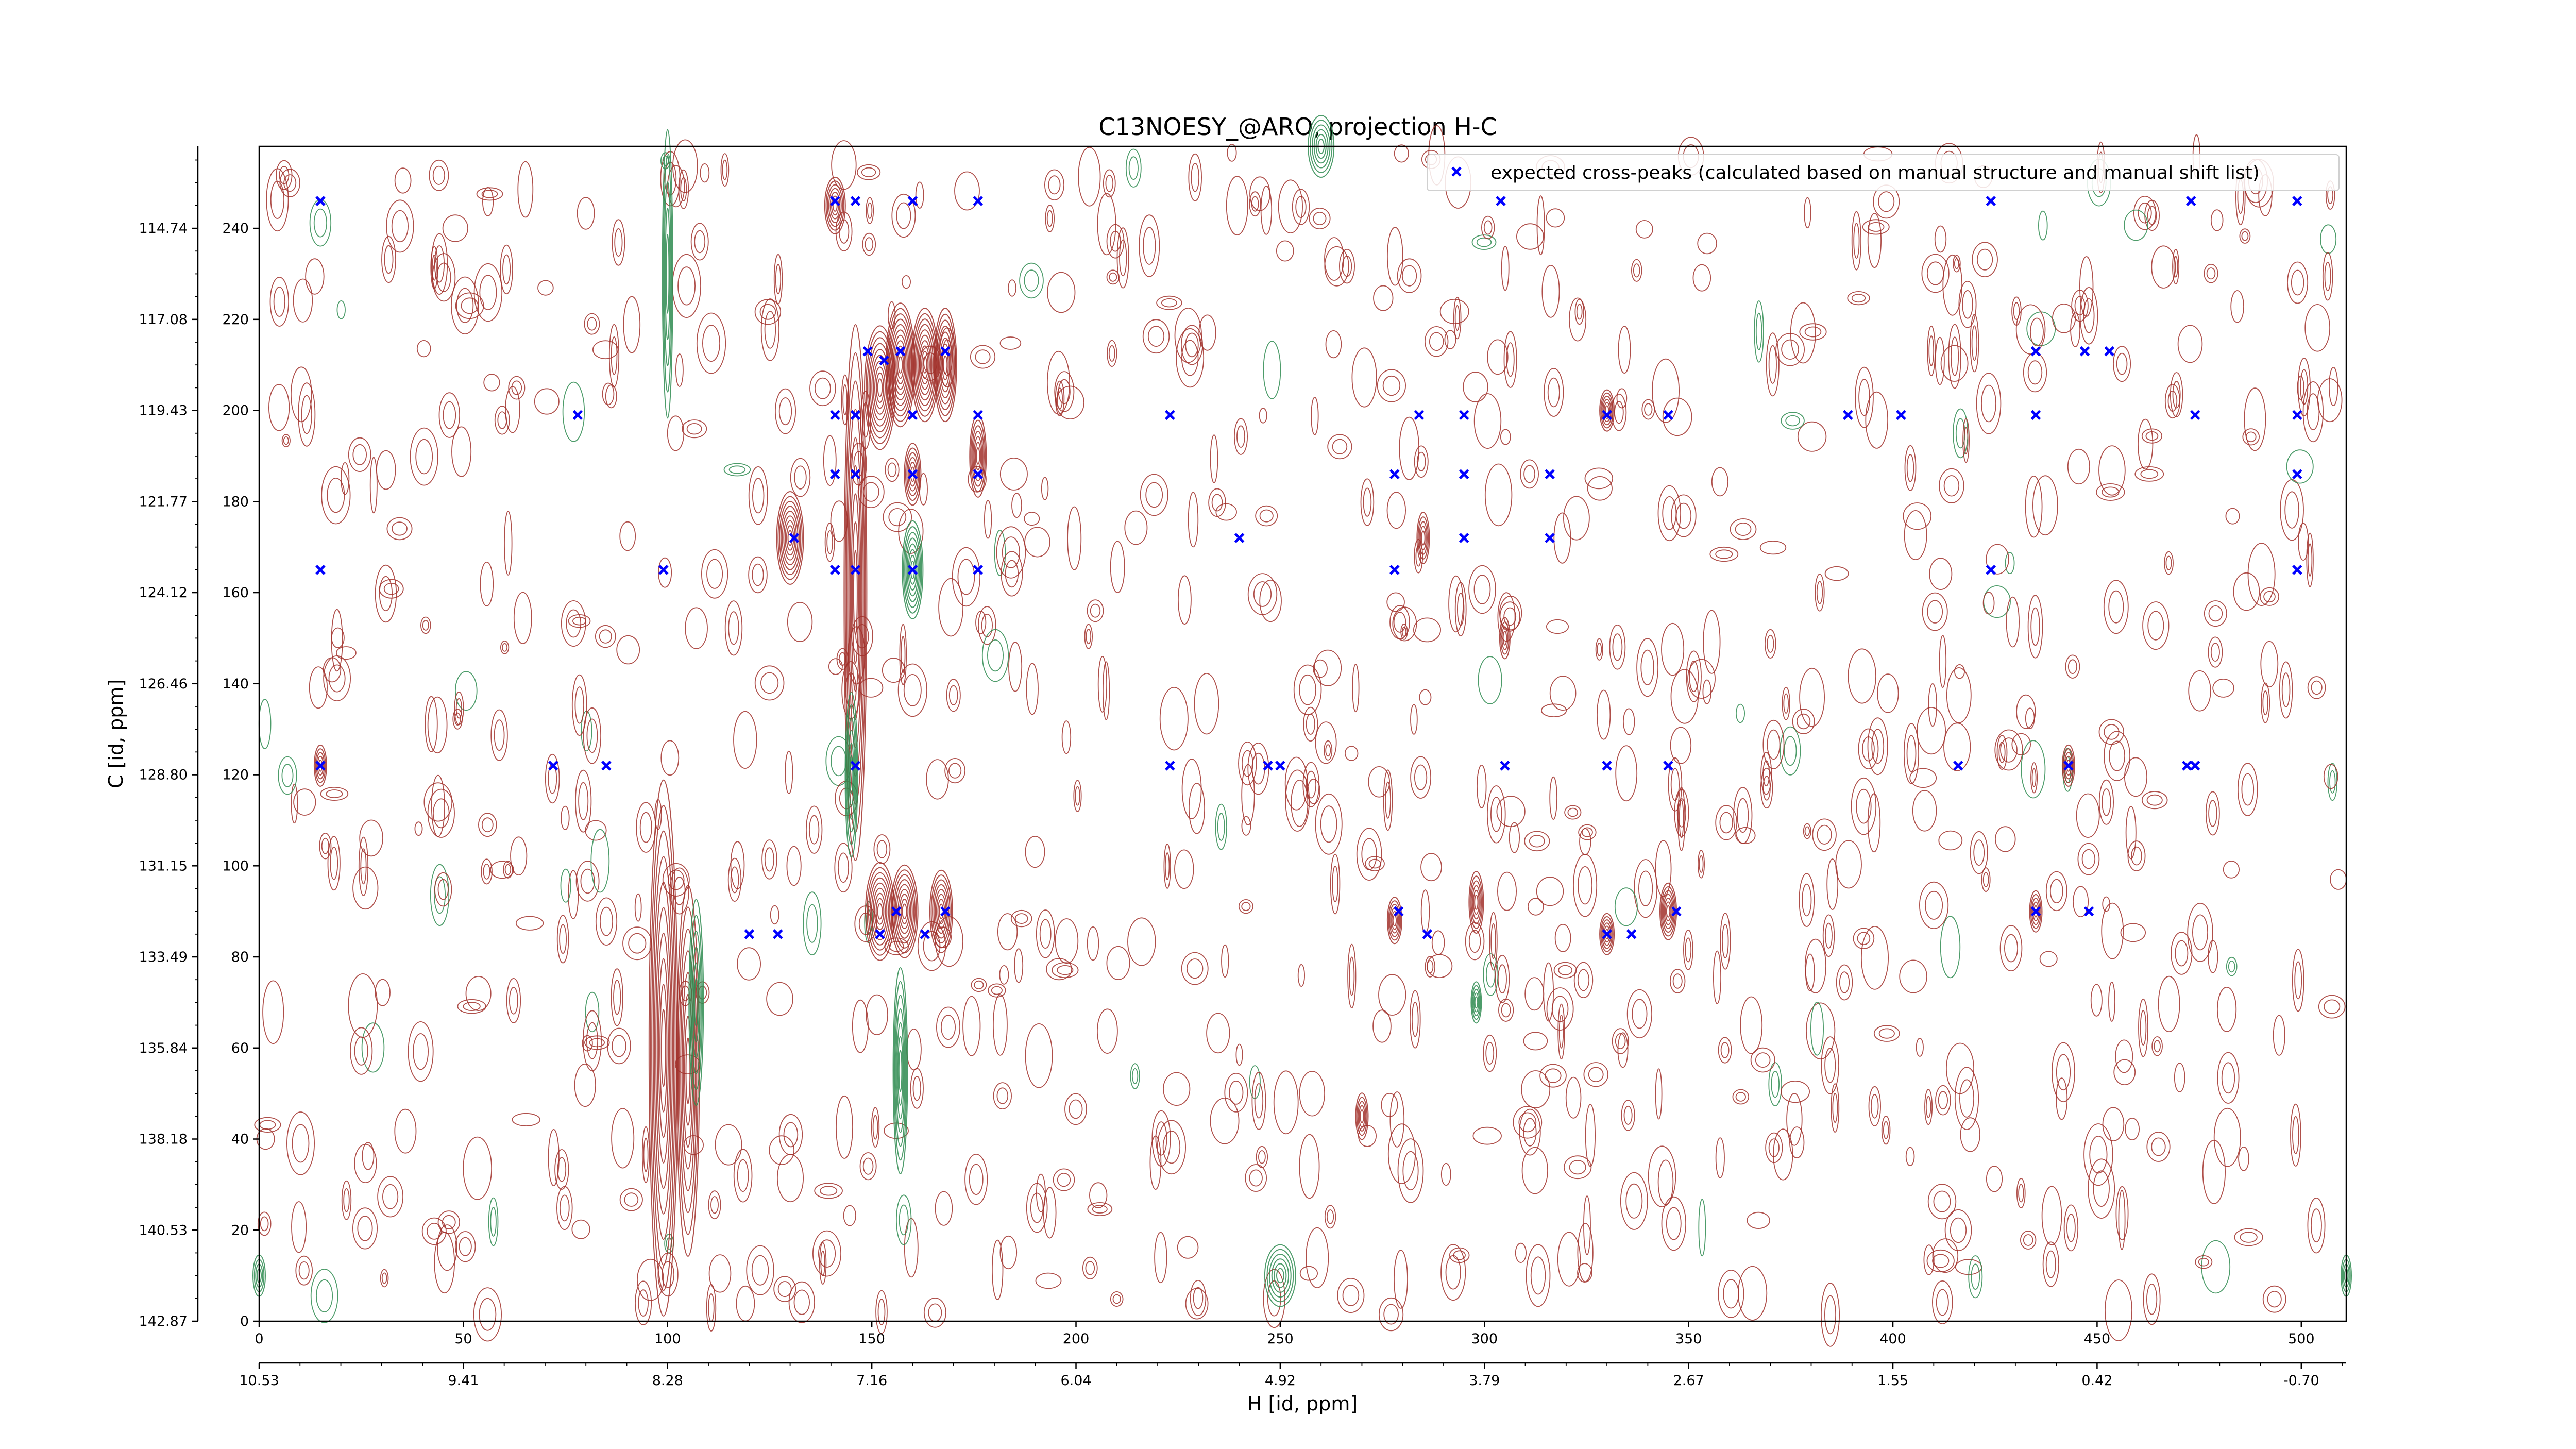  Describe the element at coordinates (116, 733) in the screenshot. I see `y-axis-label: C [id, ppm]` at that location.